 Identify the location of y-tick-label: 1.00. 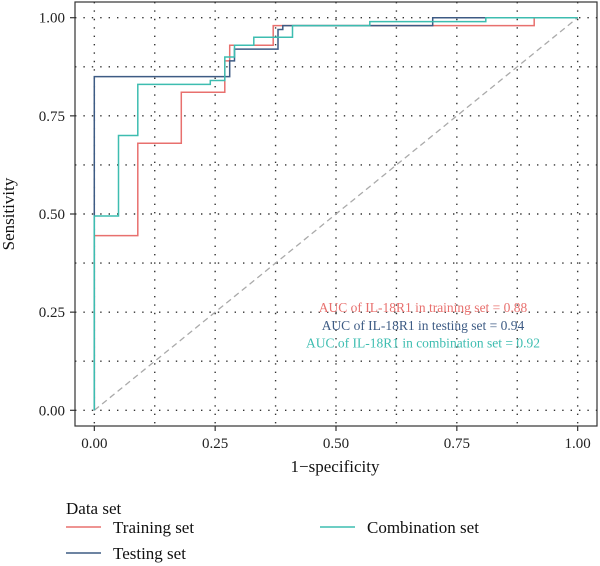
(52, 19).